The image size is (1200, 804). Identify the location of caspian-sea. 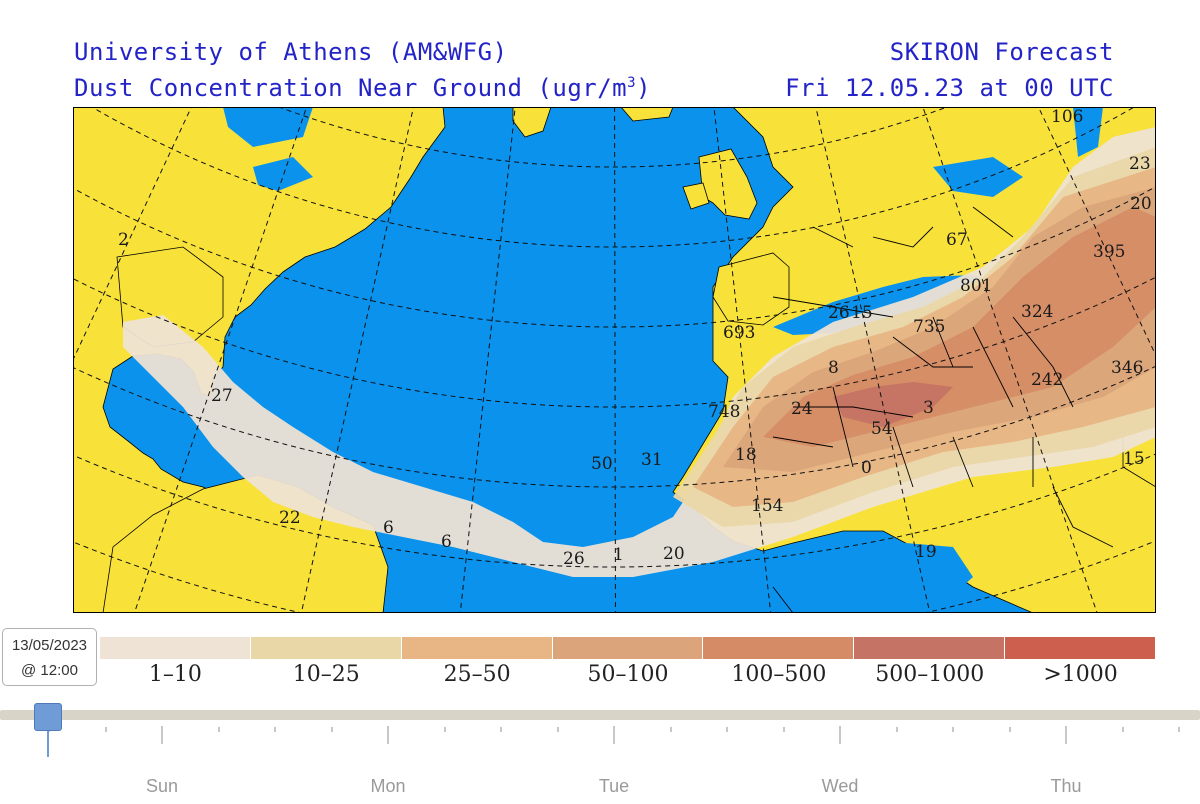
(1088, 132).